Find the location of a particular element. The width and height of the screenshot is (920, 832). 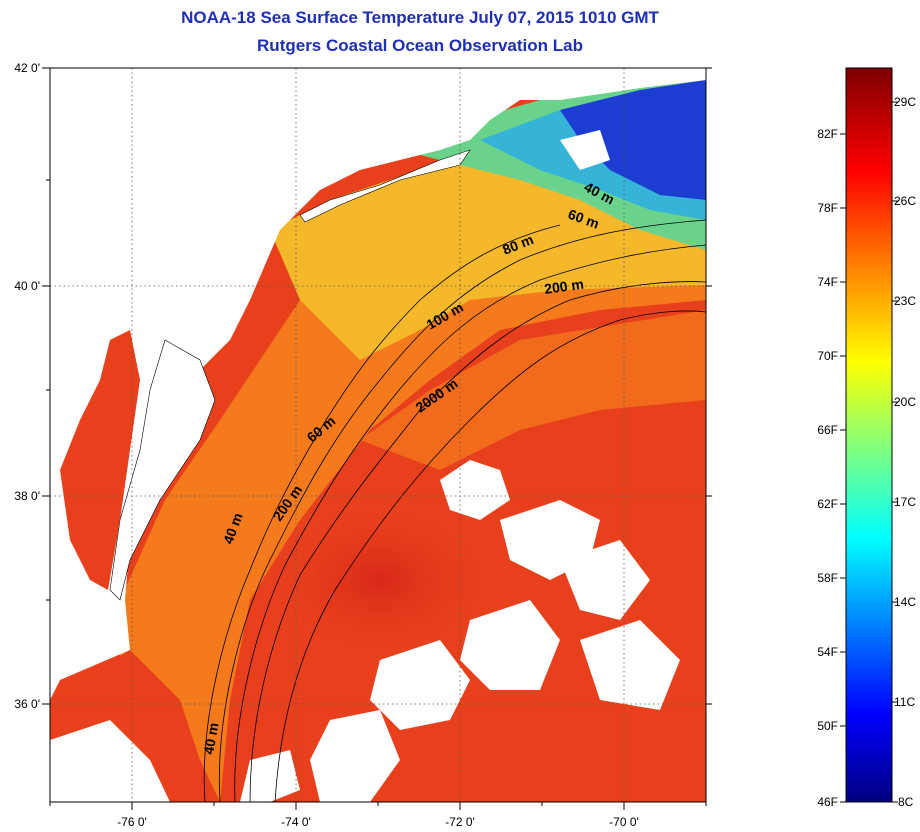

lat-tick-label: 42 0' is located at coordinates (27, 68).